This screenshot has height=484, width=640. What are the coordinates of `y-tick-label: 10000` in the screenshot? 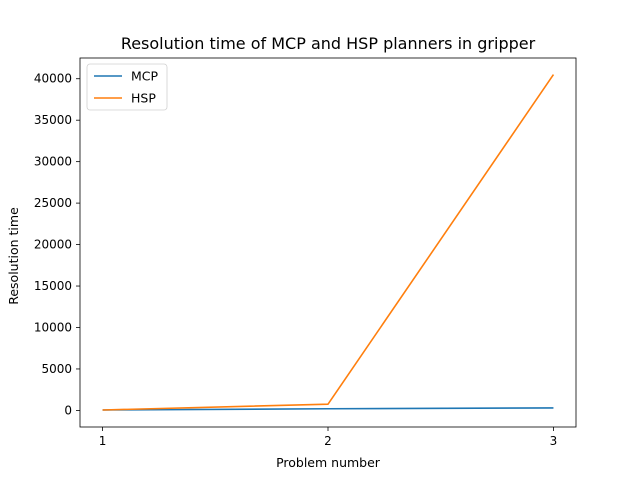 It's located at (53, 327).